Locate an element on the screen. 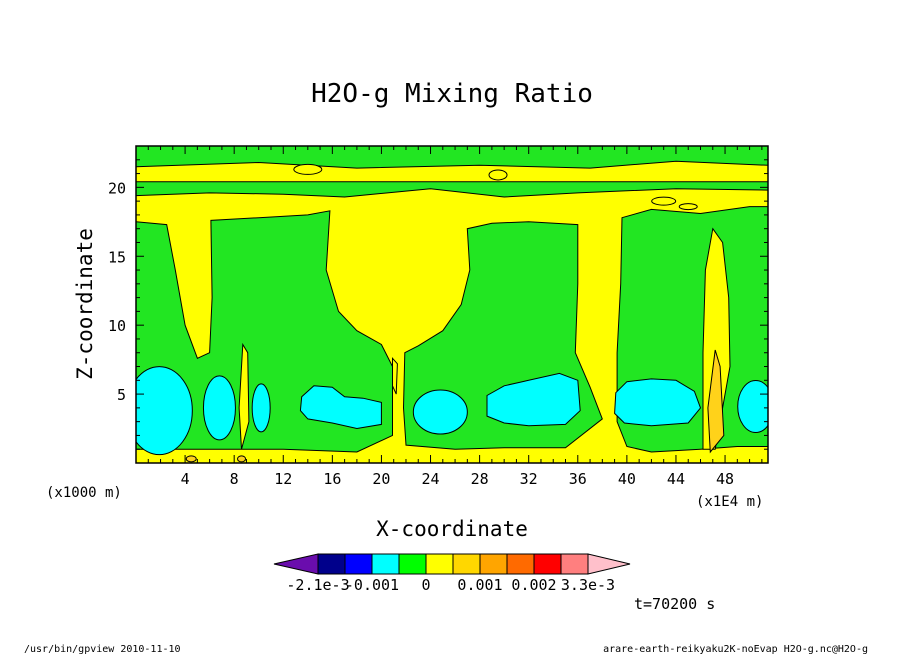  colorbar-tick-label: 0.002 is located at coordinates (533, 585).